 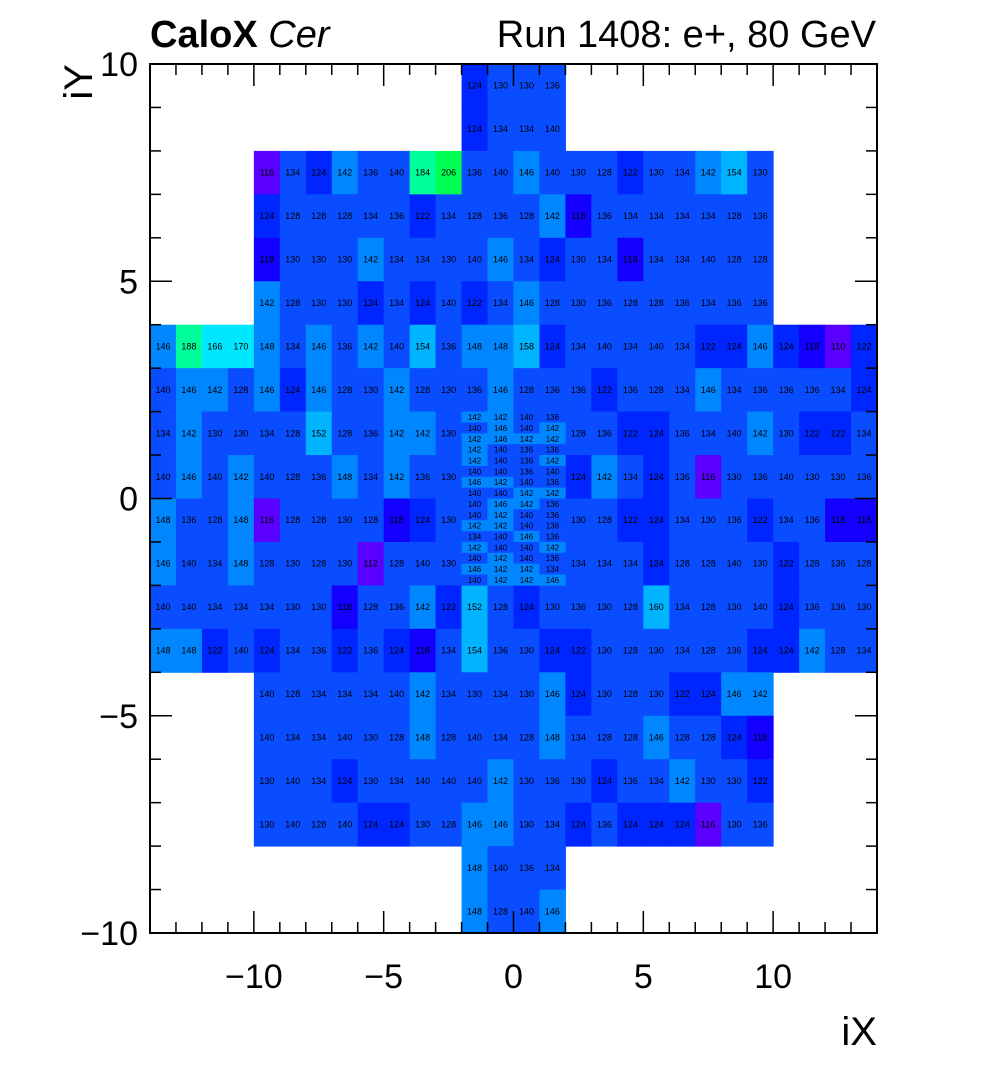 What do you see at coordinates (500, 260) in the screenshot?
I see `cell-label: 146` at bounding box center [500, 260].